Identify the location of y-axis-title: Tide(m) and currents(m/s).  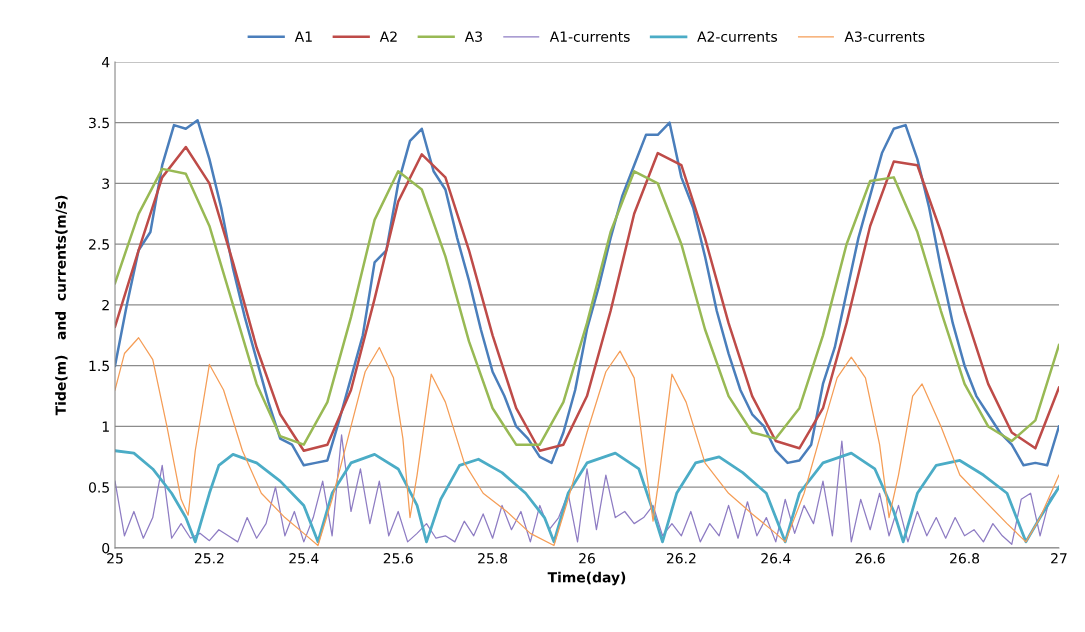
(61, 305).